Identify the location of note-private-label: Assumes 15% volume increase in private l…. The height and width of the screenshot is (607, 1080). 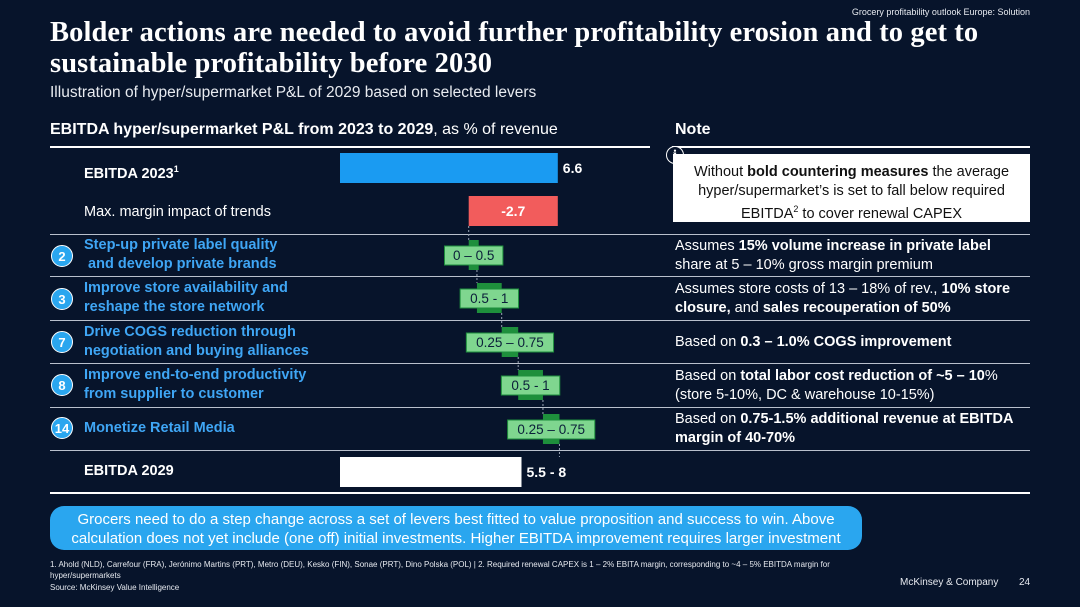
(833, 255).